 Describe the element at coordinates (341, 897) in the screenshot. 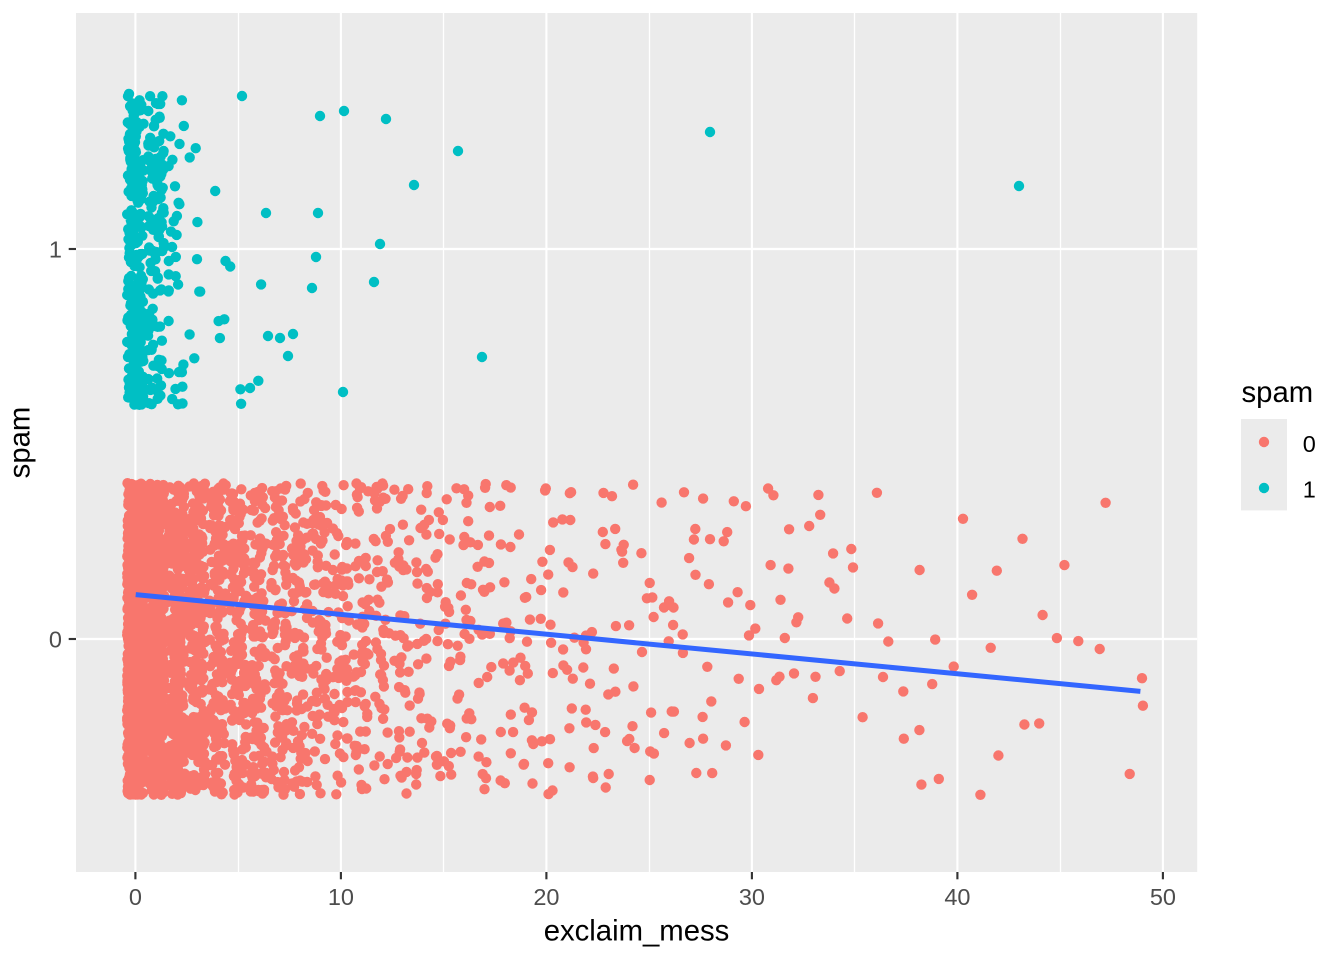

I see `svg-text: 10` at that location.